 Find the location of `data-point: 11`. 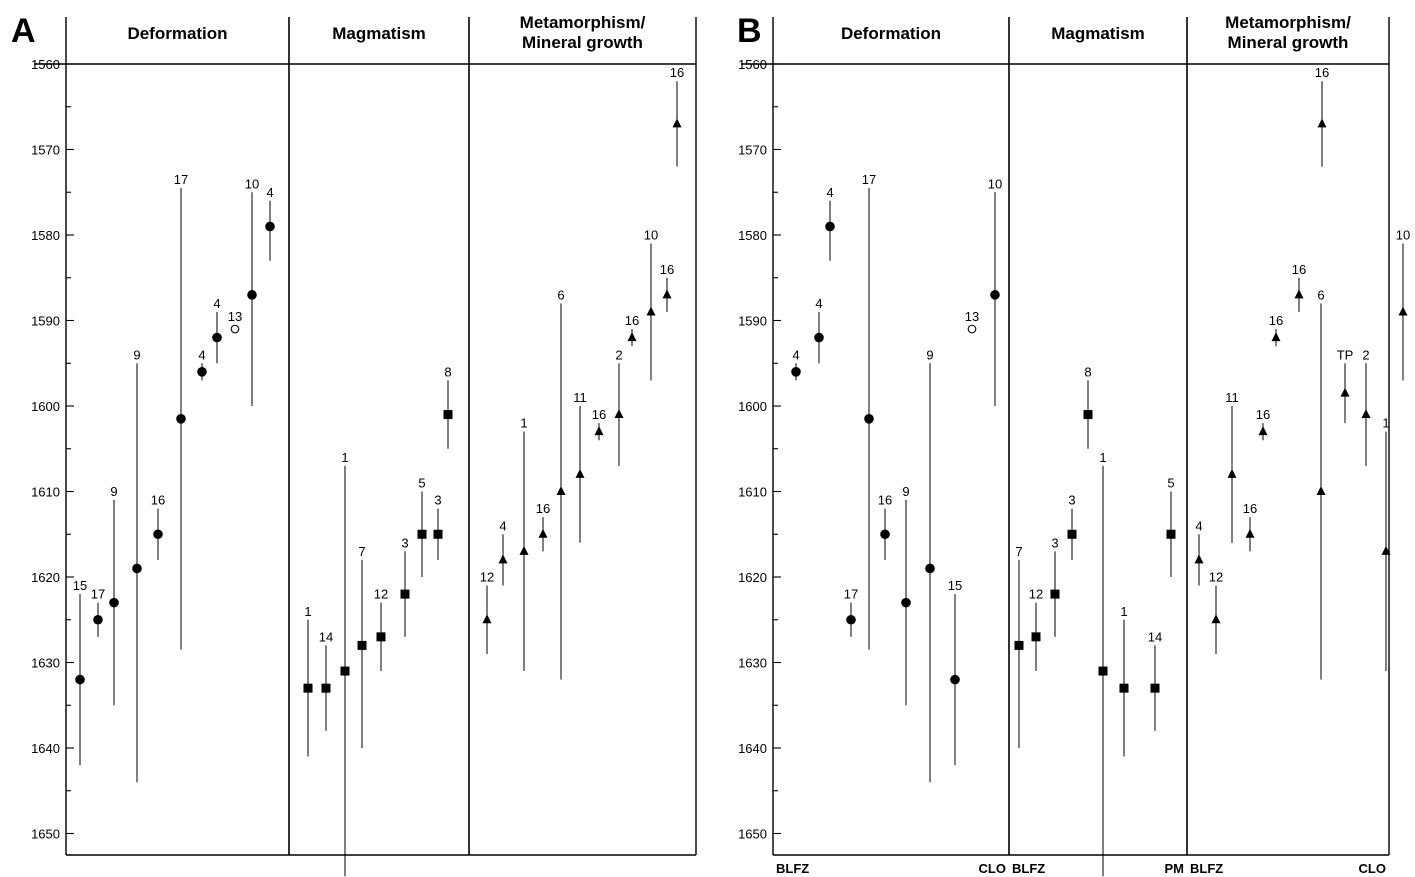

data-point: 11 is located at coordinates (580, 466).